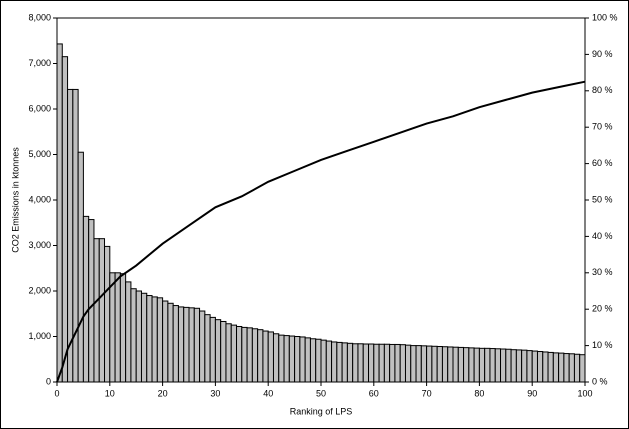 This screenshot has height=429, width=629. I want to click on y-axis-label: CO2 Emissions in ktonnes, so click(15, 200).